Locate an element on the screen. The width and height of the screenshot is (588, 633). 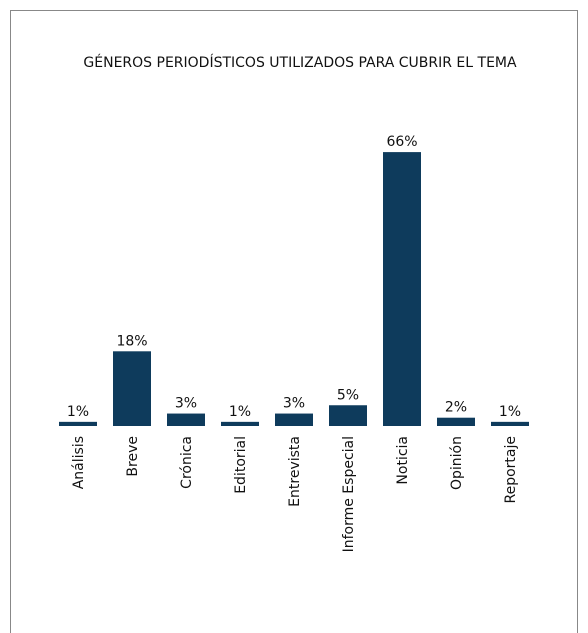
value-label: 66% is located at coordinates (401, 142).